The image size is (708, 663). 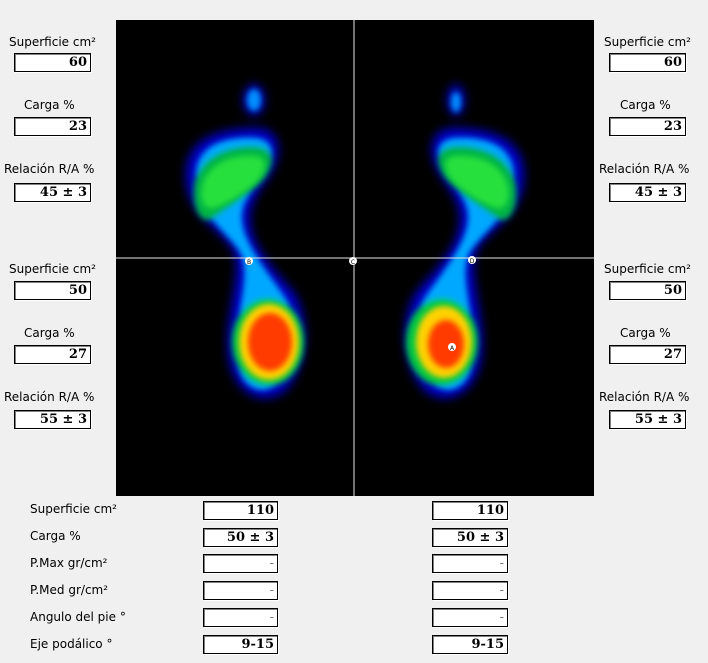 What do you see at coordinates (52, 42) in the screenshot?
I see `left-forefoot-surface-label: Superficie cm²` at bounding box center [52, 42].